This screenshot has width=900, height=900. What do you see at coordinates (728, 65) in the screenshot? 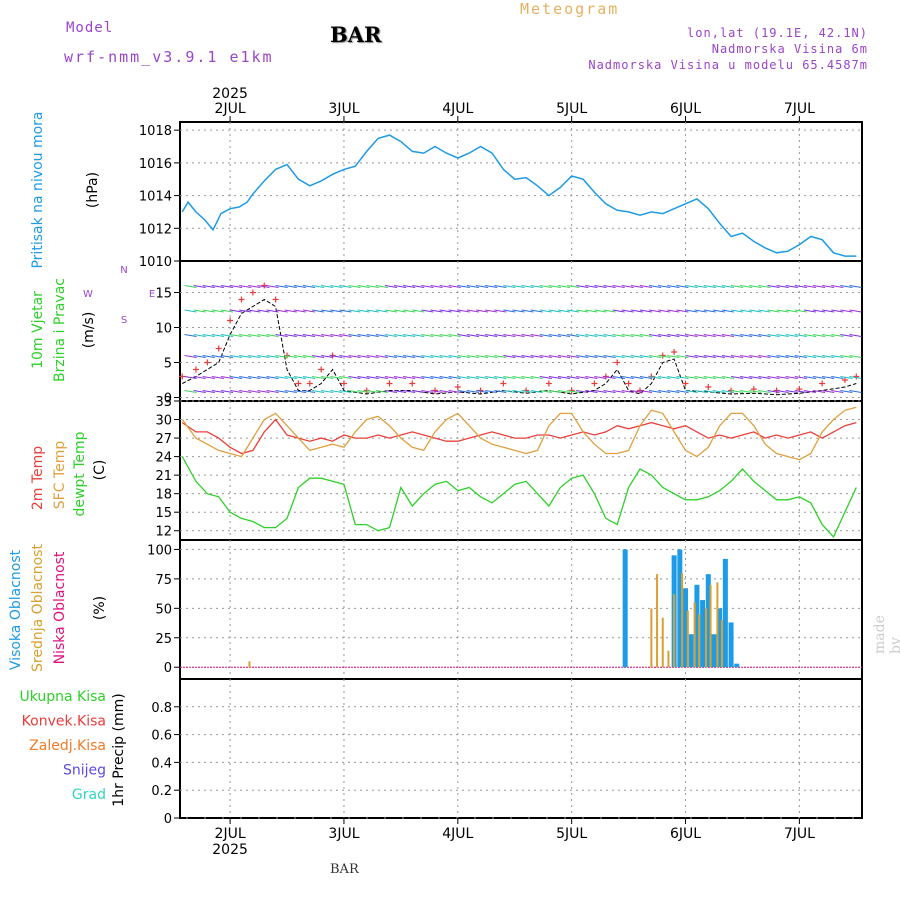
I see `model-elevation-label: Nadmorska Visina u modelu 65.4587m` at bounding box center [728, 65].